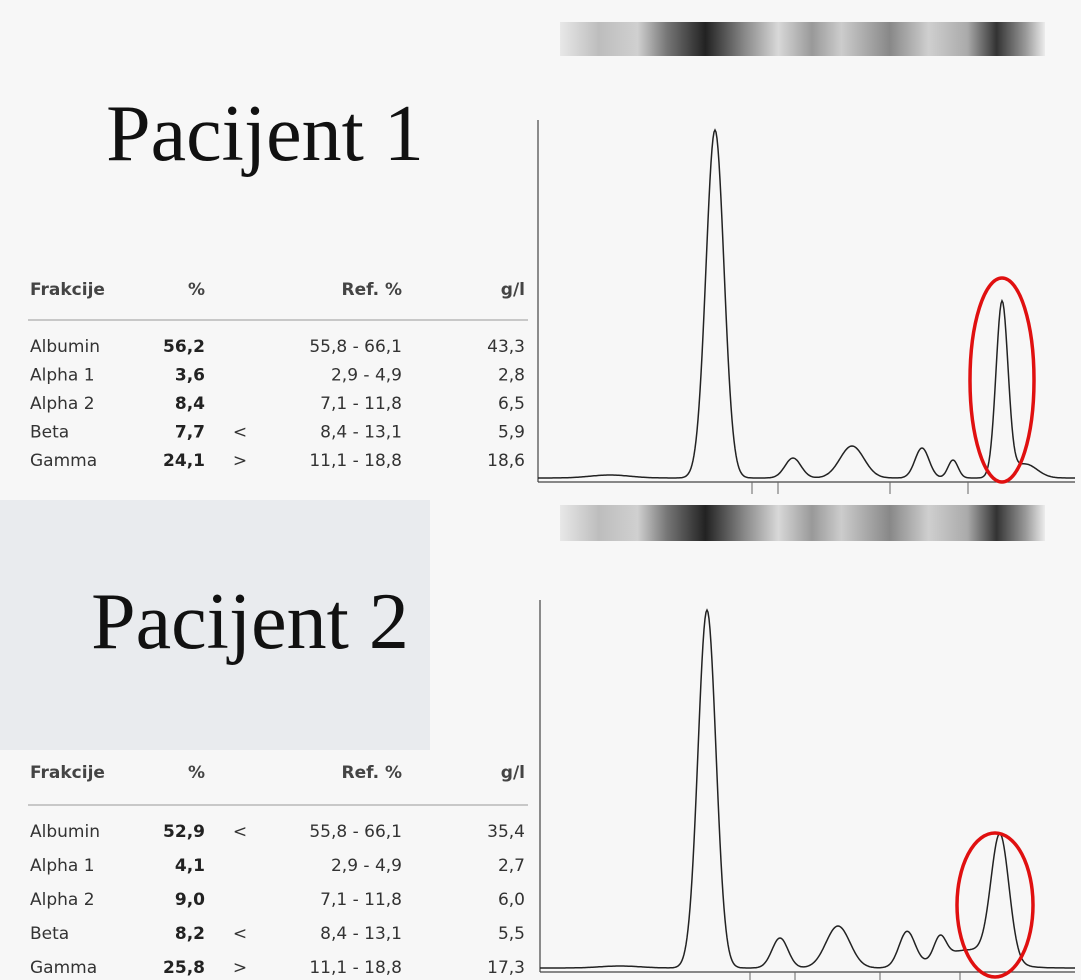 This screenshot has height=980, width=1081. What do you see at coordinates (506, 461) in the screenshot?
I see `table-cell: 18,6` at bounding box center [506, 461].